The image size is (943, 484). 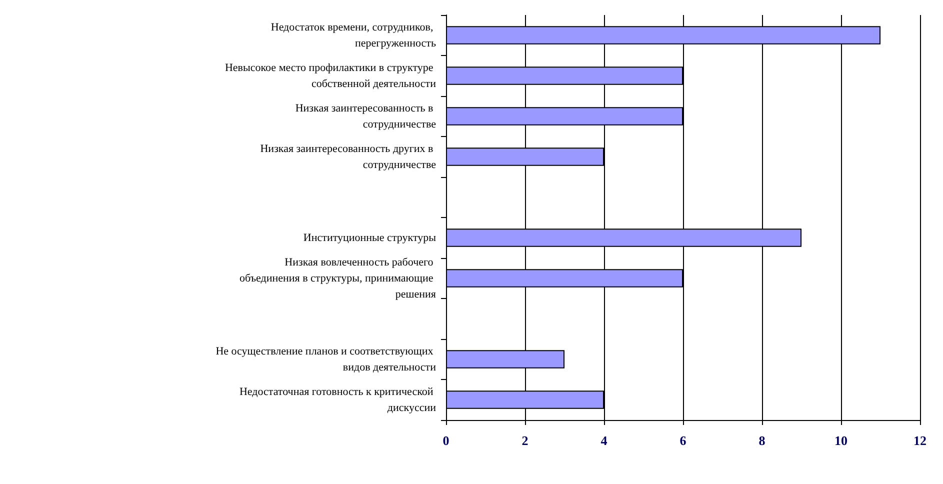 I want to click on y-tick-label: Низкая заинтересованность других в сотрудничестве, so click(x=348, y=156).